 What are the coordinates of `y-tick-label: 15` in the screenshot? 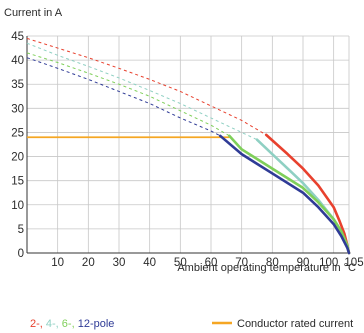 It's located at (17, 182).